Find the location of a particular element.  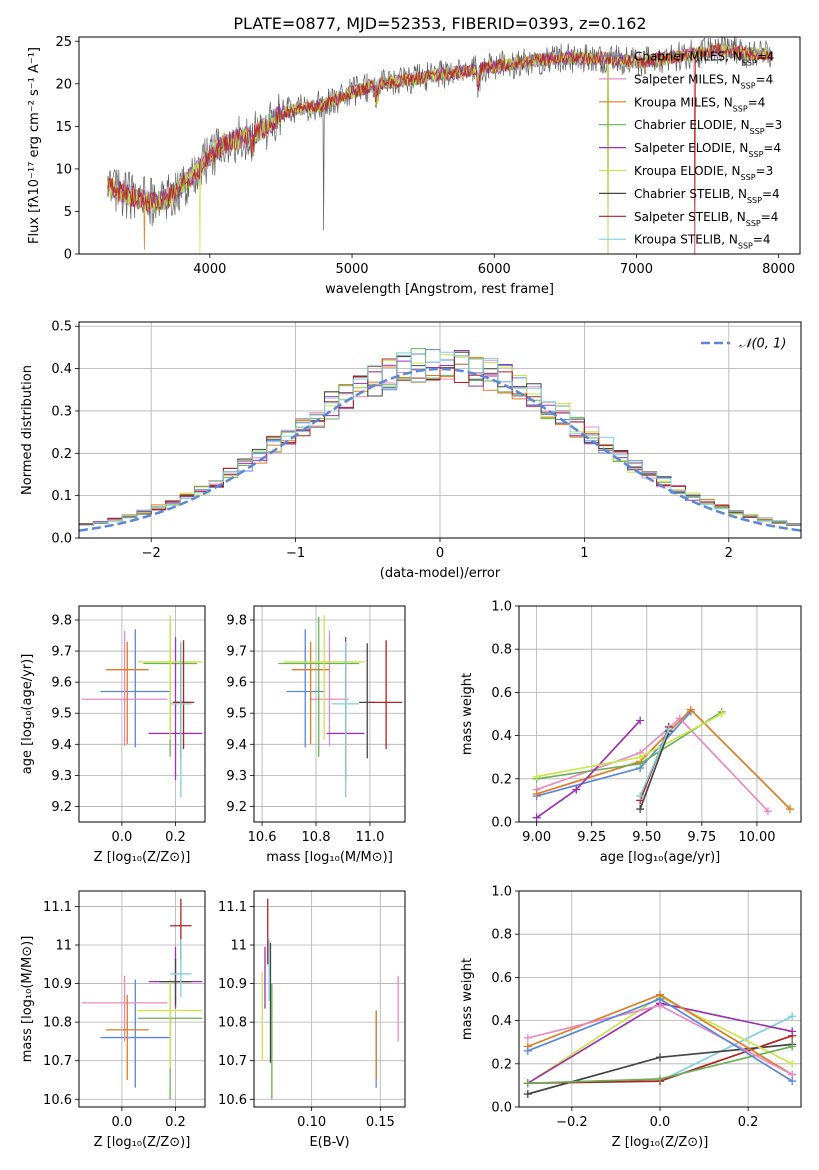

y-tick-label: 1.0 is located at coordinates (501, 607).